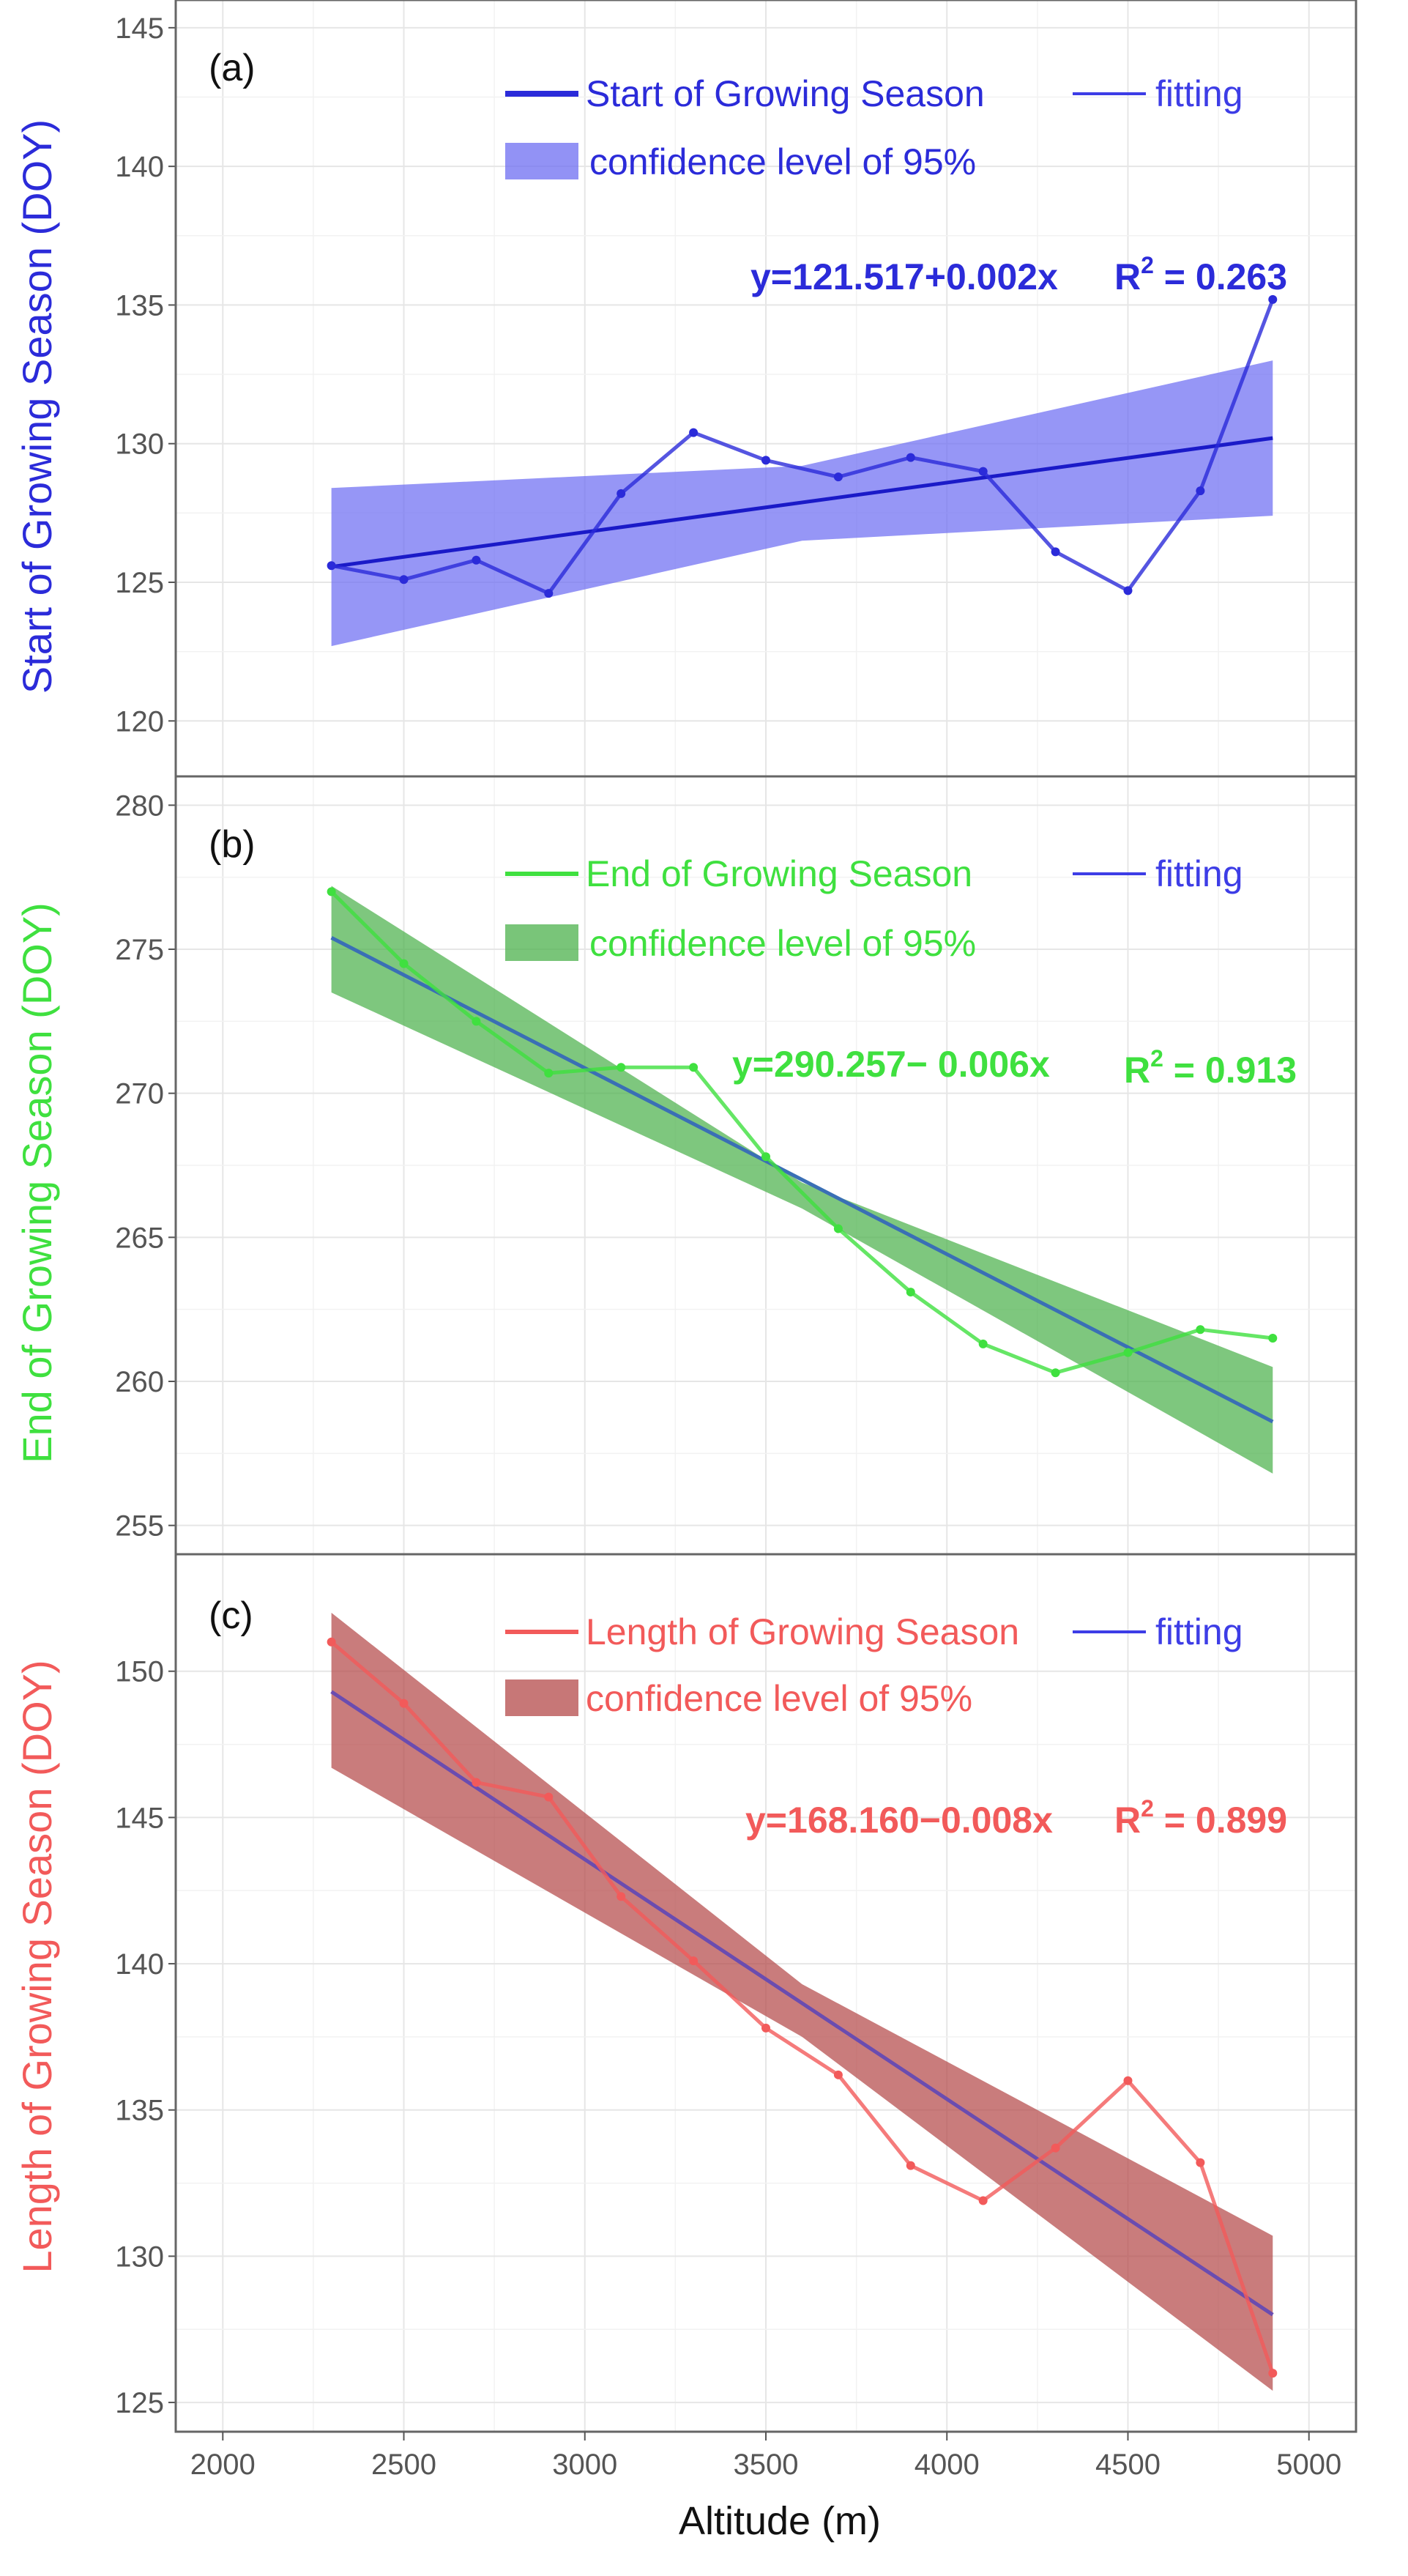 This screenshot has height=2576, width=1408. Describe the element at coordinates (232, 844) in the screenshot. I see `panel-label: (b)` at that location.